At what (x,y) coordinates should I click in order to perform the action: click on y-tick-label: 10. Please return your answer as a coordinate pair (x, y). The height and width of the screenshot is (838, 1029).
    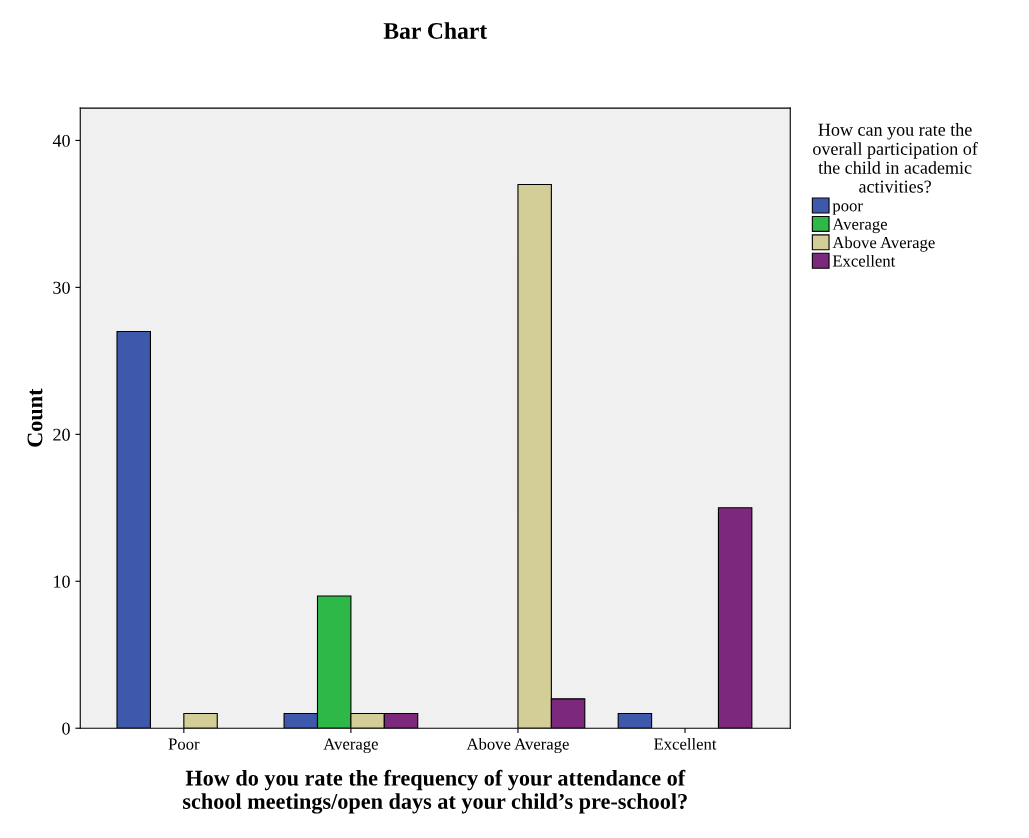
    Looking at the image, I should click on (62, 581).